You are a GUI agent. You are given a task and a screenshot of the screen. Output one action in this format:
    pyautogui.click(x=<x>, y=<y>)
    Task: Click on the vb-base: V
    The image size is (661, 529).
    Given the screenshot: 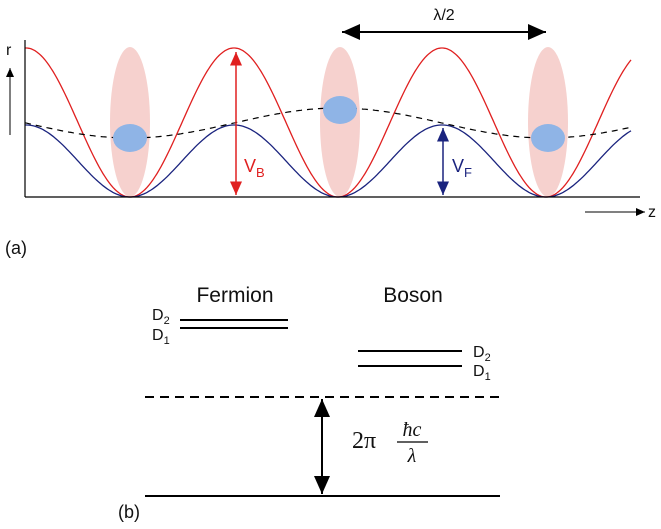 What is the action you would take?
    pyautogui.click(x=250, y=166)
    